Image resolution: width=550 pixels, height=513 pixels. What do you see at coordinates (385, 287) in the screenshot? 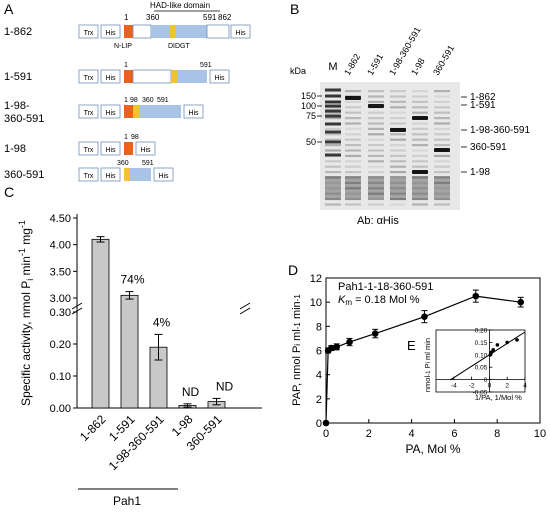
I see `construct-annotation: Pah1-1-18-360-591` at bounding box center [385, 287].